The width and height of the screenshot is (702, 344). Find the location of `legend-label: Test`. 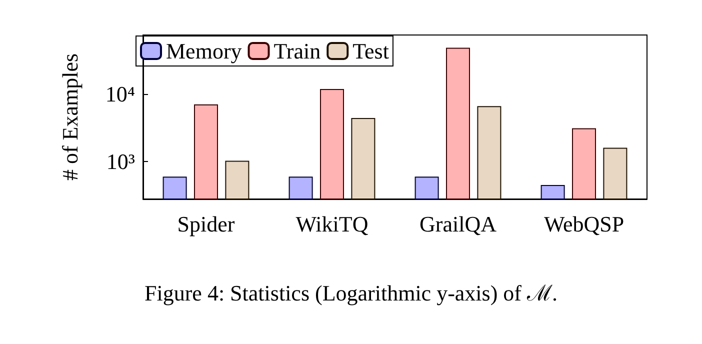

legend-label: Test is located at coordinates (370, 51).